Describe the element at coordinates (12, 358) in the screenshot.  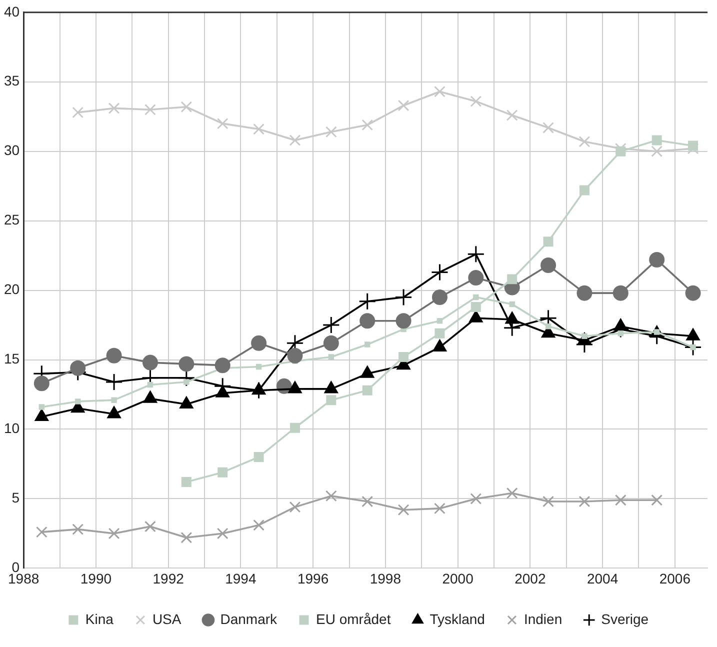
I see `y-tick-label: 15` at that location.